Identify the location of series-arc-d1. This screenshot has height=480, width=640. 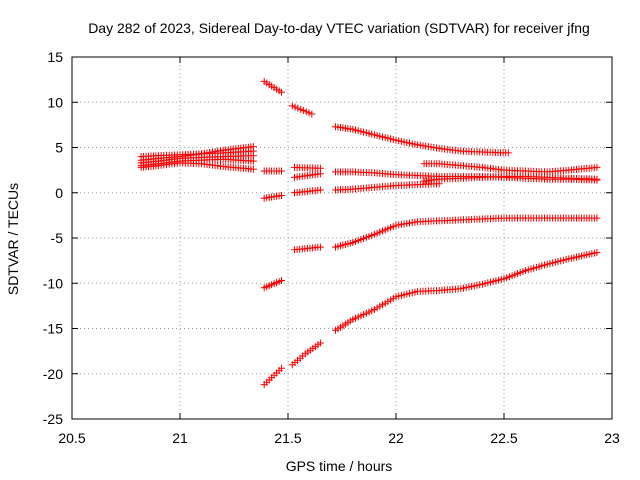
(422, 140).